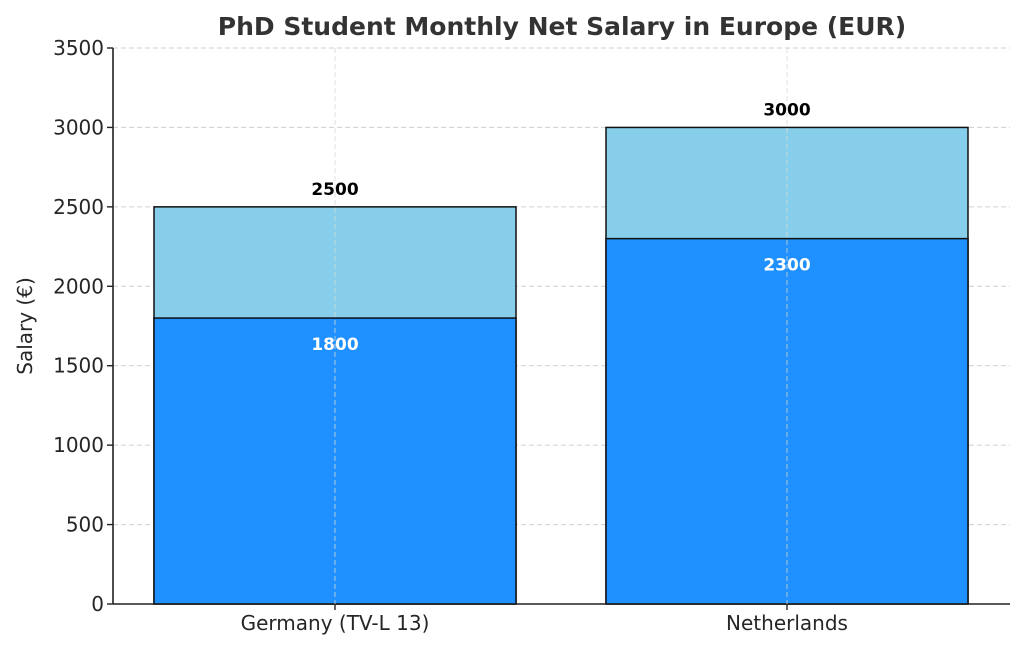 This screenshot has height=649, width=1024. What do you see at coordinates (787, 623) in the screenshot?
I see `x-tick-label: Netherlands` at bounding box center [787, 623].